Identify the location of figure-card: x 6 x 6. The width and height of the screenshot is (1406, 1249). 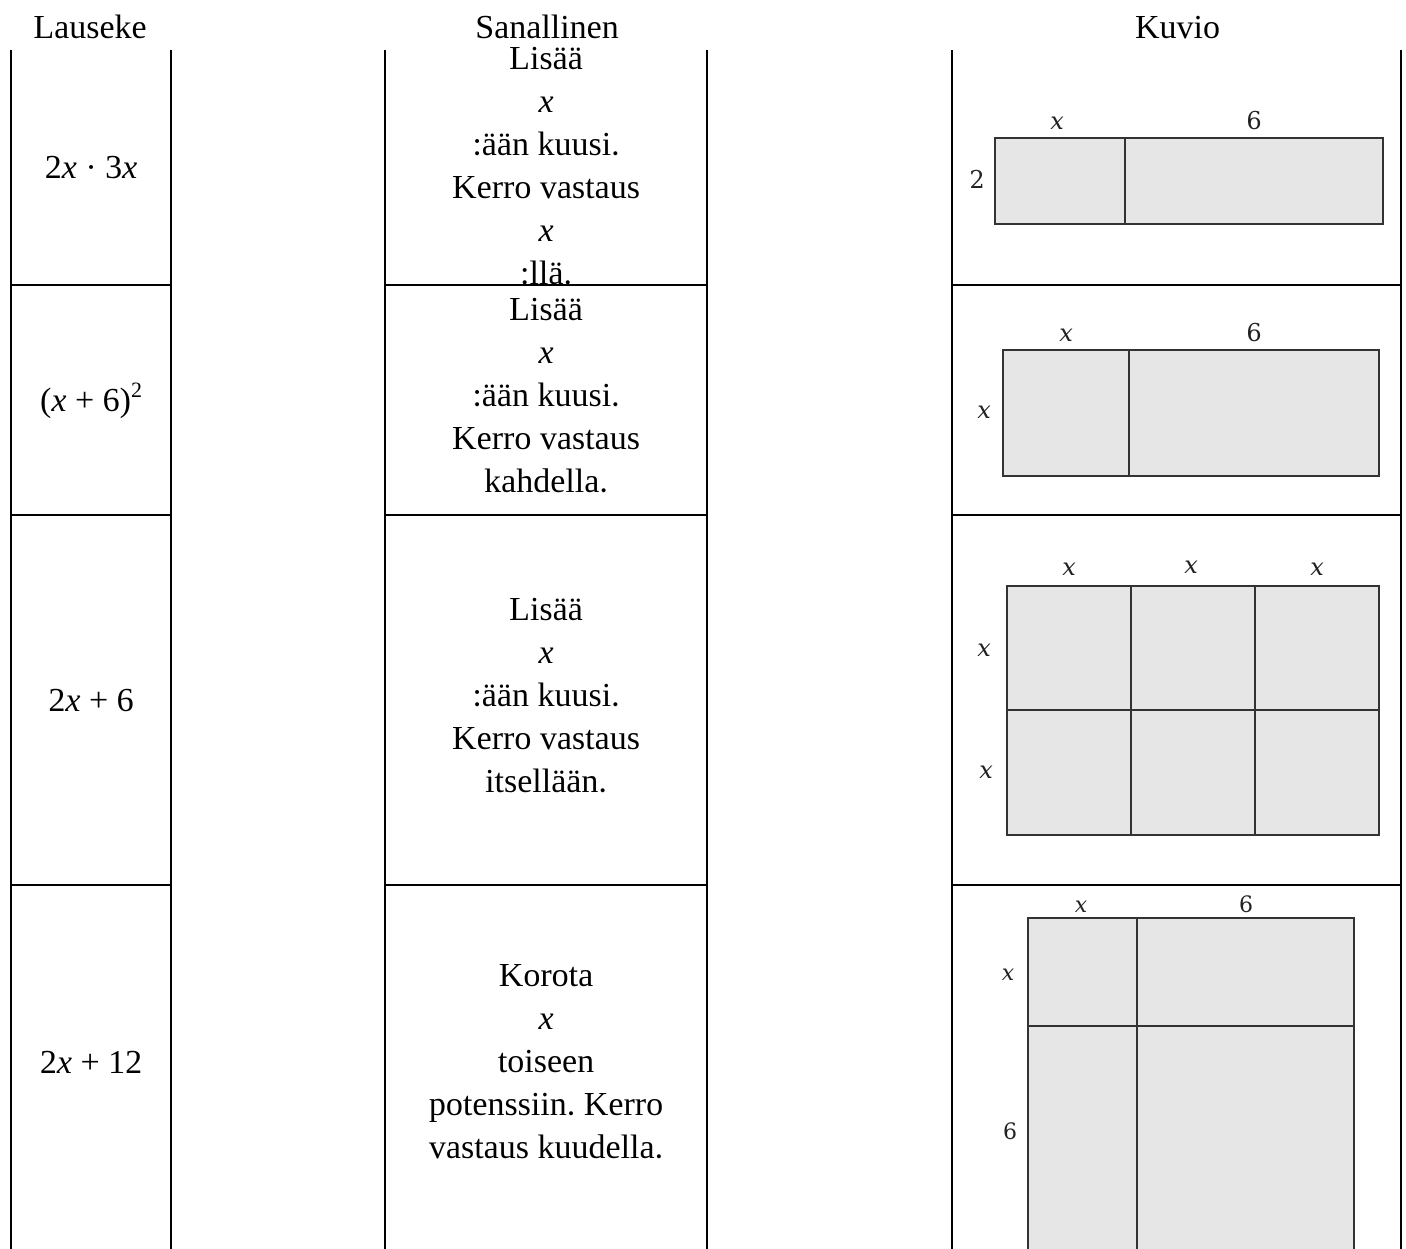
(1176, 1066).